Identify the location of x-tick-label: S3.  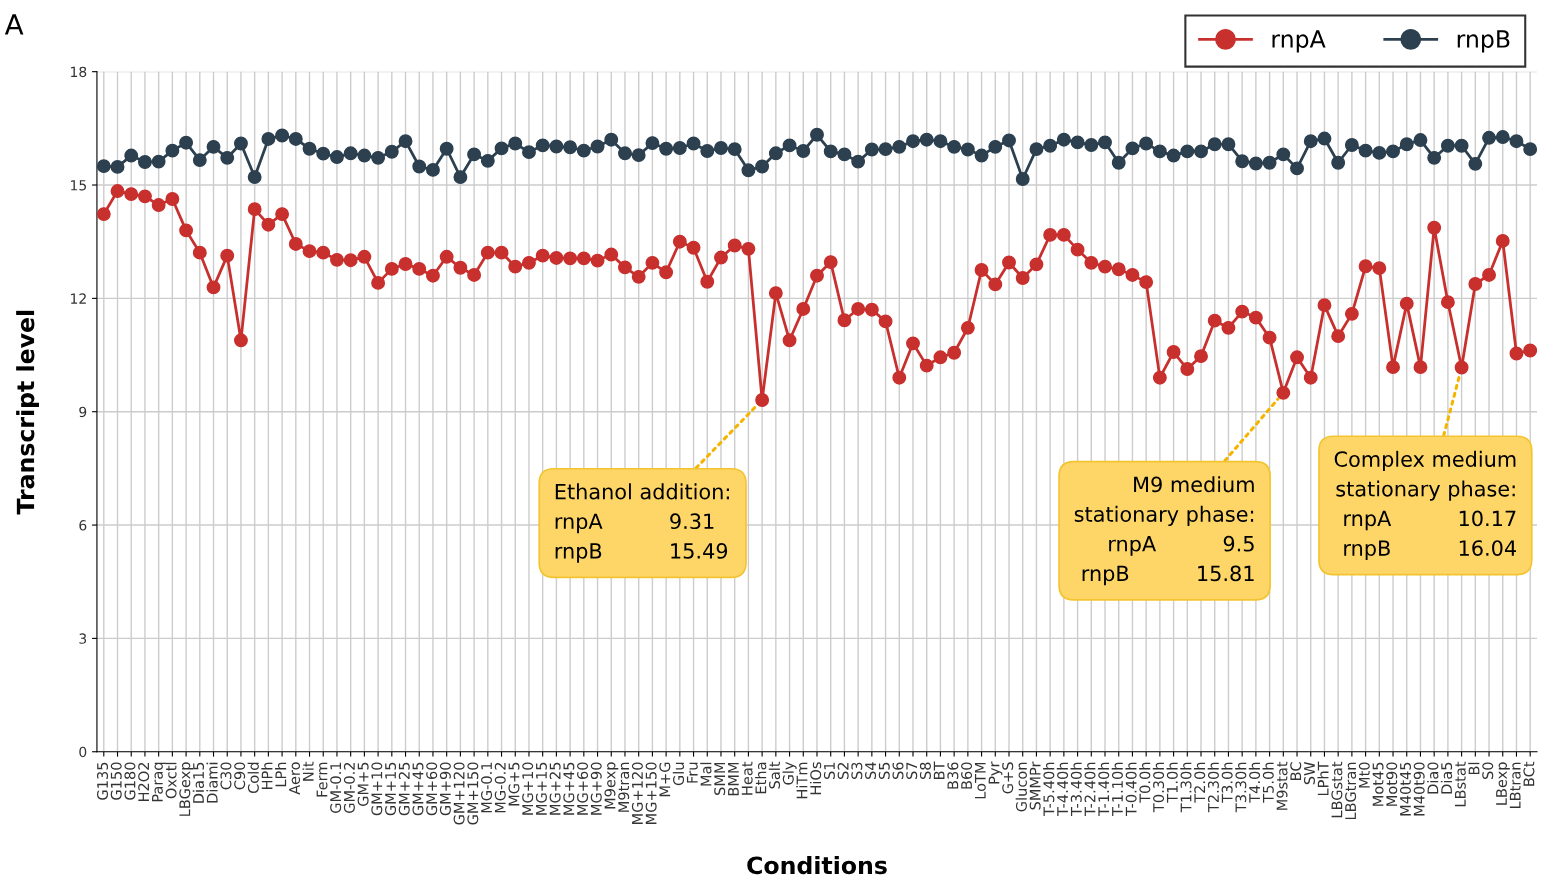
(857, 771).